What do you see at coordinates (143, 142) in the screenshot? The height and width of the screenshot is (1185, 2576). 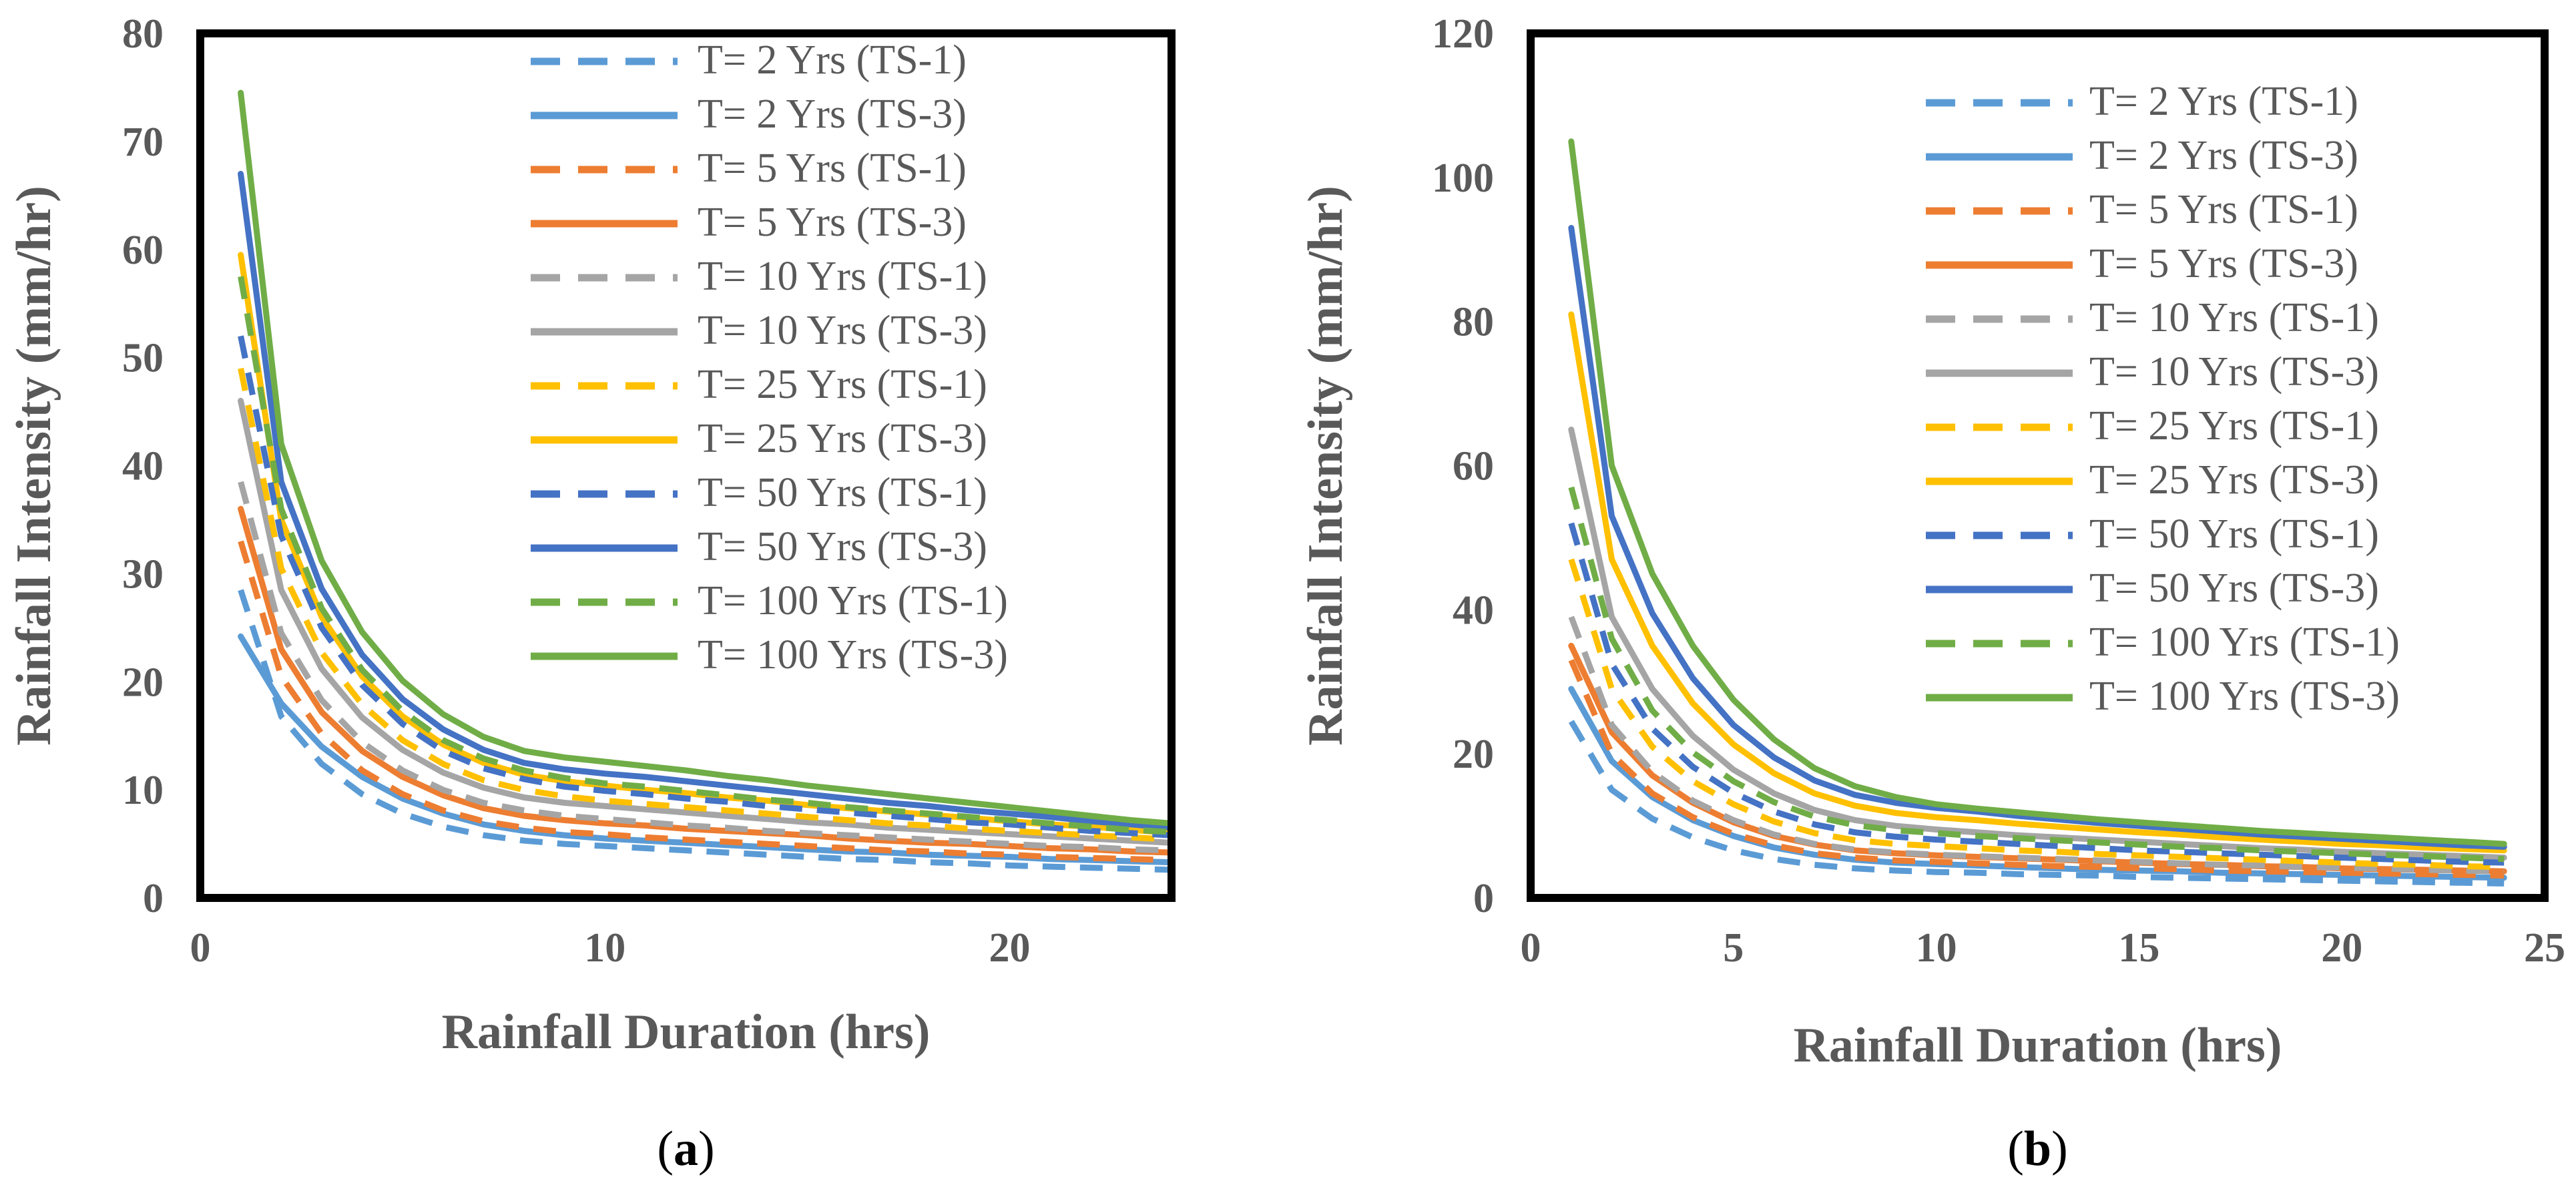 I see `y-tick-label: 70` at bounding box center [143, 142].